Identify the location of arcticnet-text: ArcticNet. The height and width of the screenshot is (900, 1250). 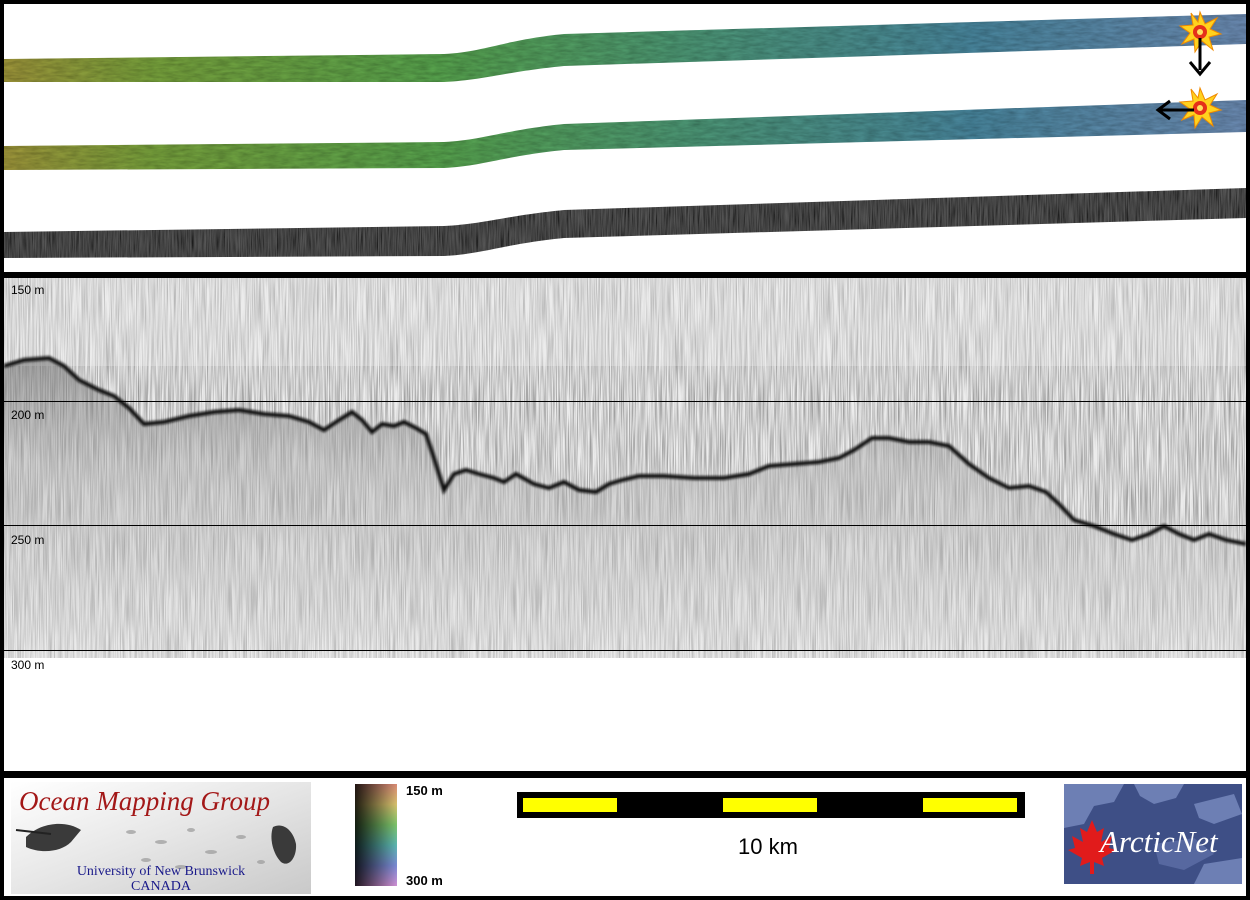
(1159, 841).